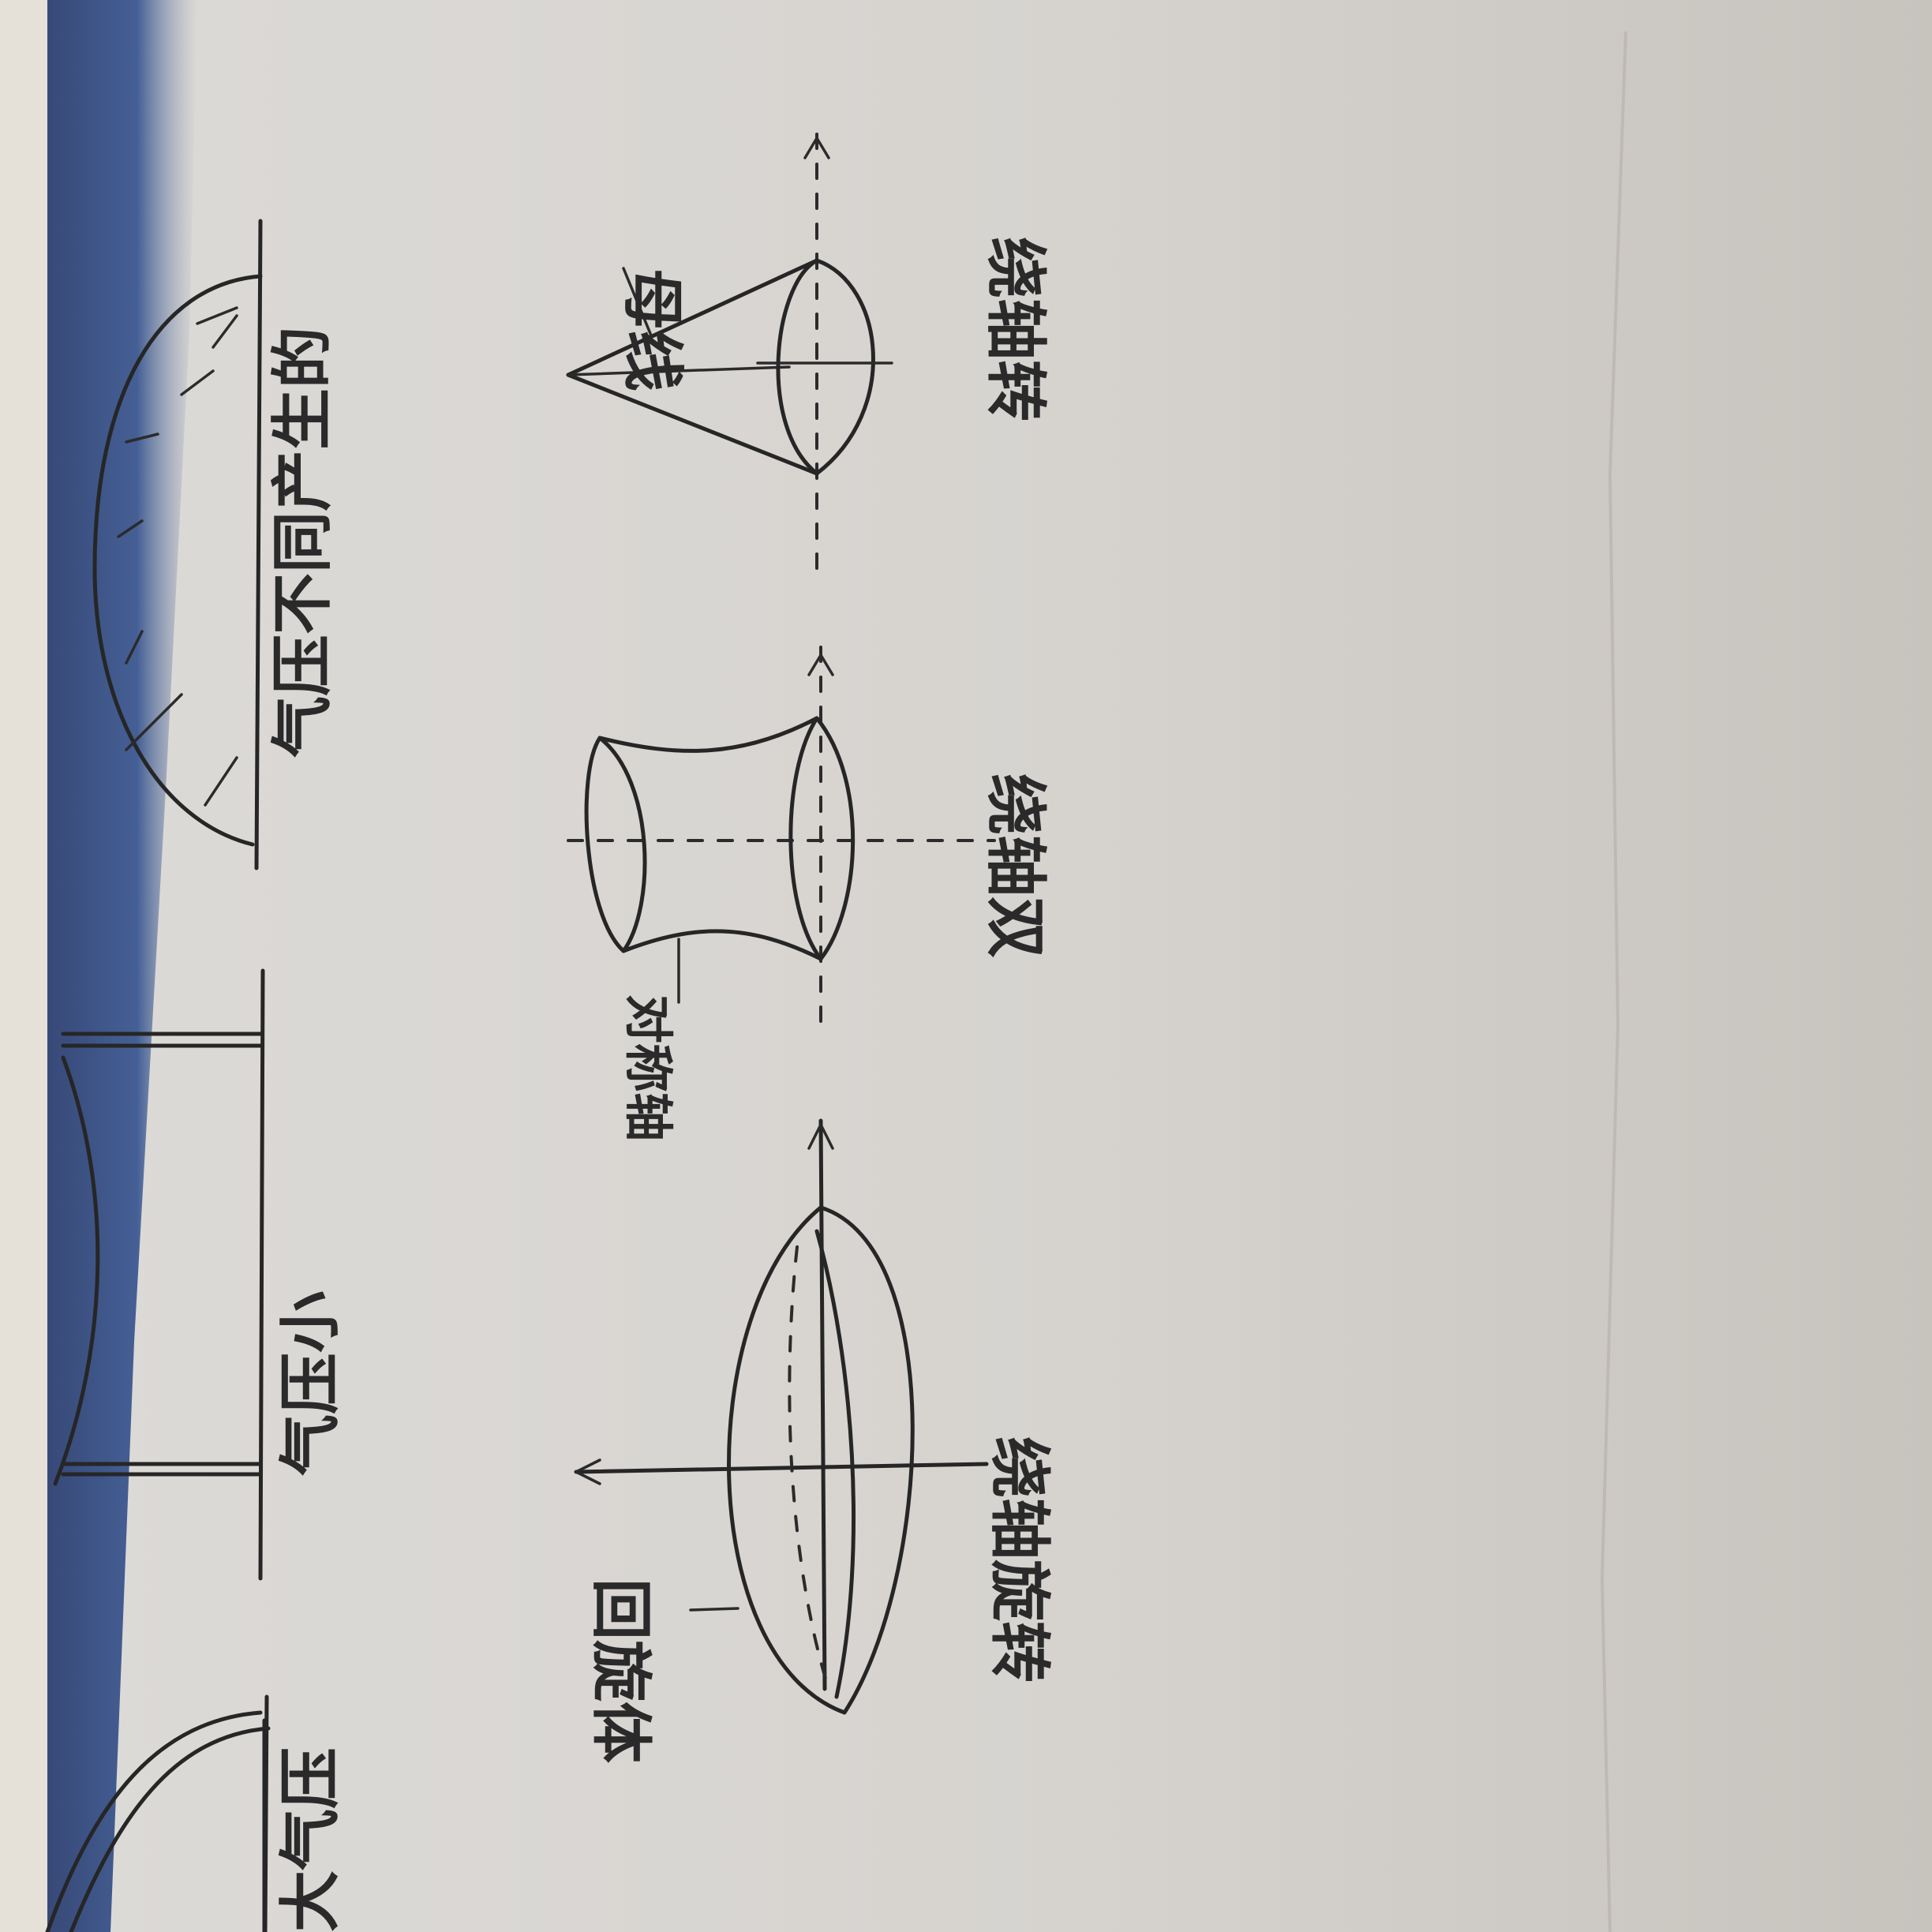 This screenshot has width=1932, height=1932. Describe the element at coordinates (303, 542) in the screenshot. I see `left-top-label: 气压不同产生的` at that location.